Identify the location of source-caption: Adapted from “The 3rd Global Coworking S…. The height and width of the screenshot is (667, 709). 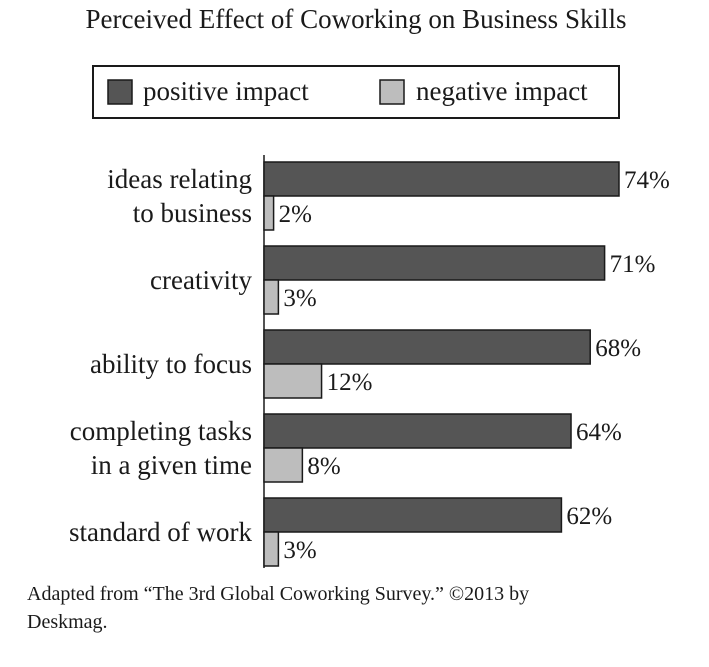
(357, 608).